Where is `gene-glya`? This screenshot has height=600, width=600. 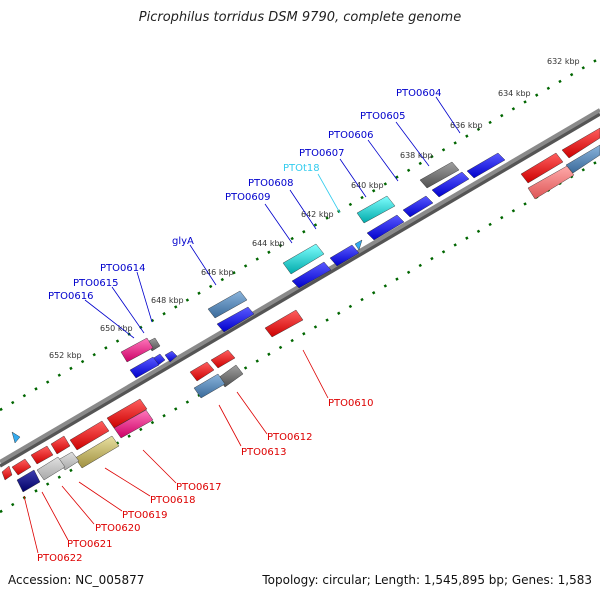 gene-glya is located at coordinates (235, 319).